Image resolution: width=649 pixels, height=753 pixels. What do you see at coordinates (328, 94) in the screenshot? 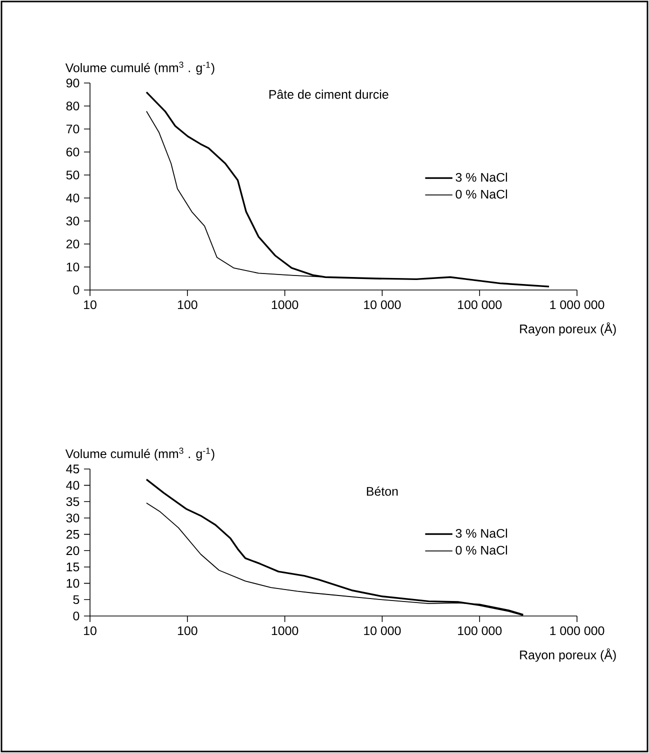
I see `chart-title: Pâte de ciment durcie` at bounding box center [328, 94].